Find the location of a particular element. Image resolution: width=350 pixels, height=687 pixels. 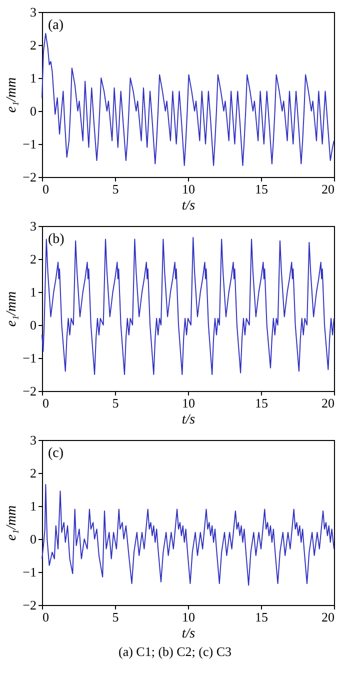

line-series is located at coordinates (188, 535).